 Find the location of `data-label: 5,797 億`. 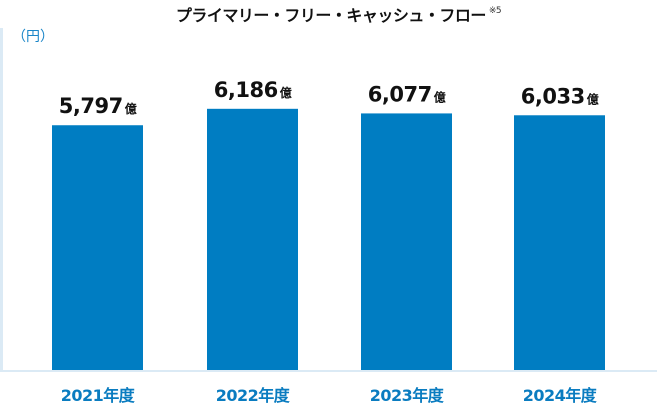

data-label: 5,797 億 is located at coordinates (98, 106).